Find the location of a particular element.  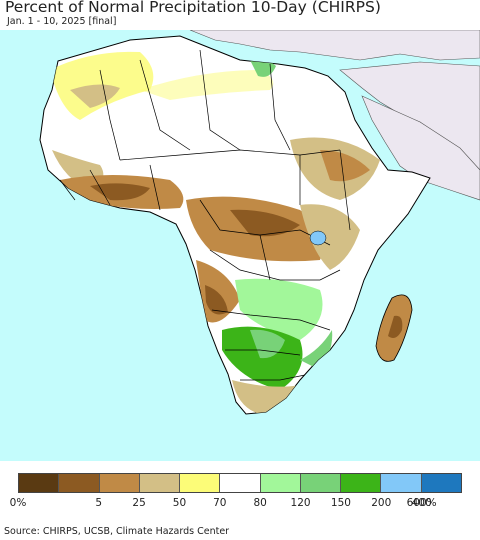

legend-tick-label: 0% is located at coordinates (18, 503).